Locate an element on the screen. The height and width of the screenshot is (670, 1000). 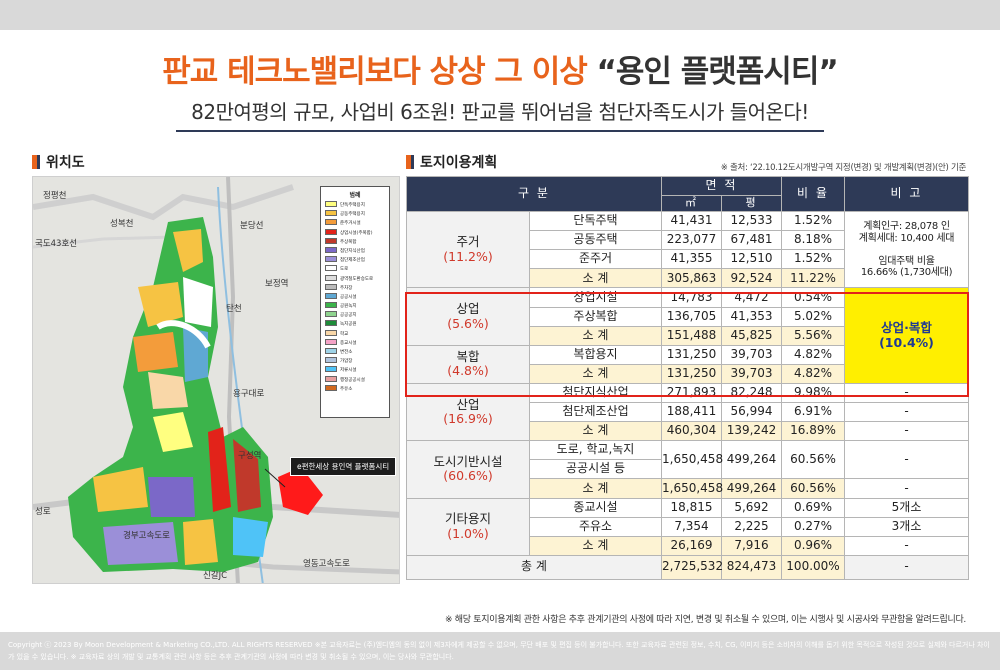
legend-label: 주상복합 is located at coordinates (348, 242).